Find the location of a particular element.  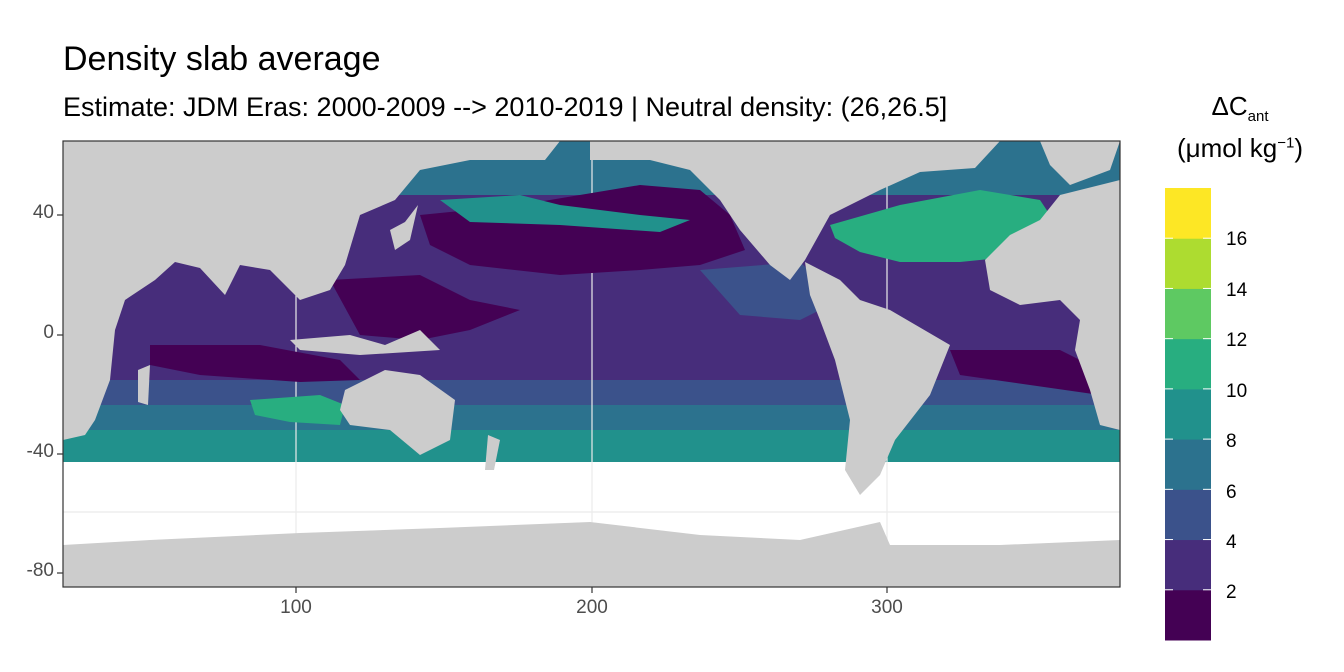

plot-title: Density slab average is located at coordinates (222, 59).